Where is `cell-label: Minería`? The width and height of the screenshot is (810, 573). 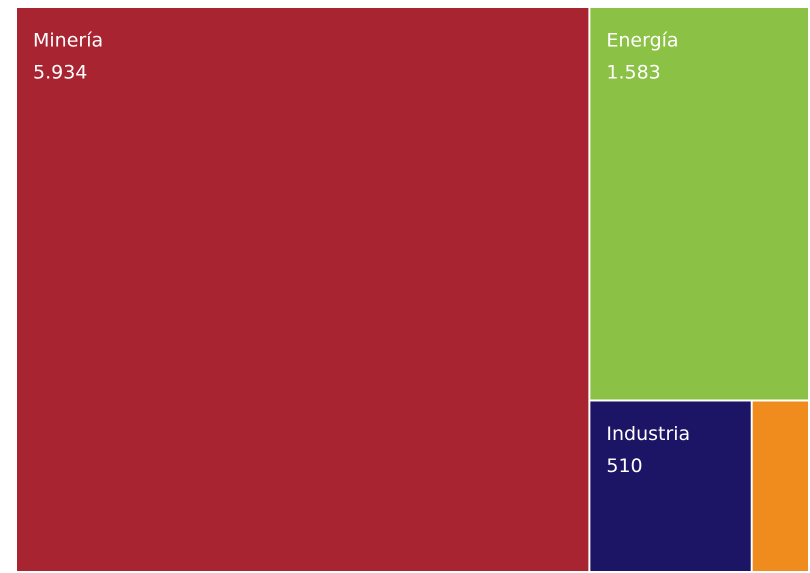 cell-label: Minería is located at coordinates (68, 41).